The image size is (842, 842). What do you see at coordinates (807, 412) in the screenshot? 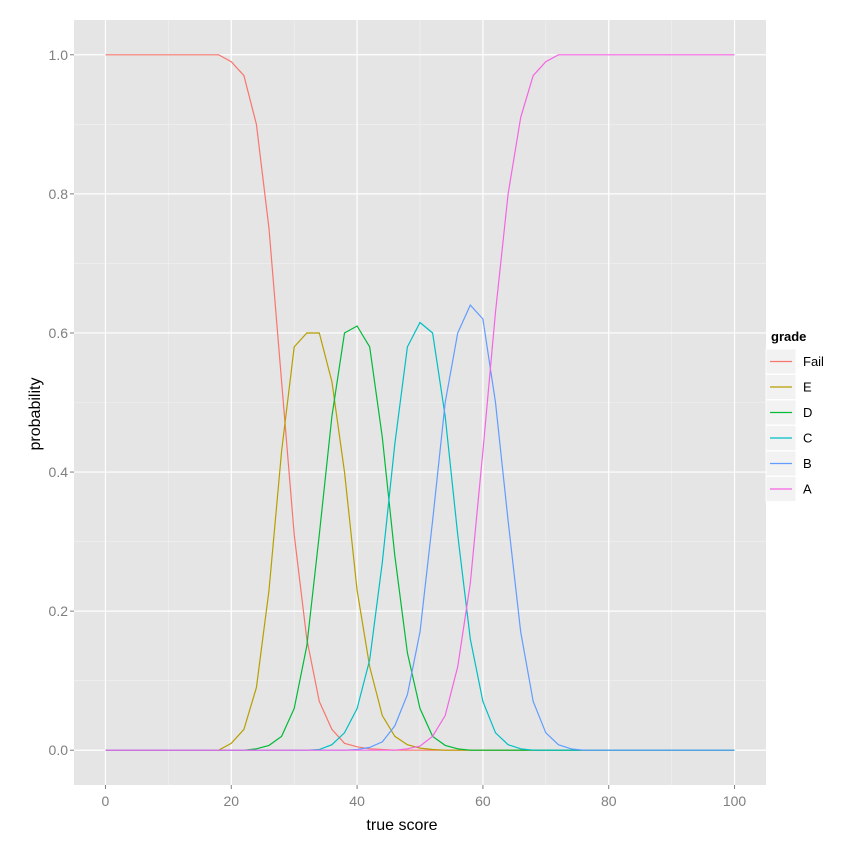
I see `legend-label-d: D` at bounding box center [807, 412].